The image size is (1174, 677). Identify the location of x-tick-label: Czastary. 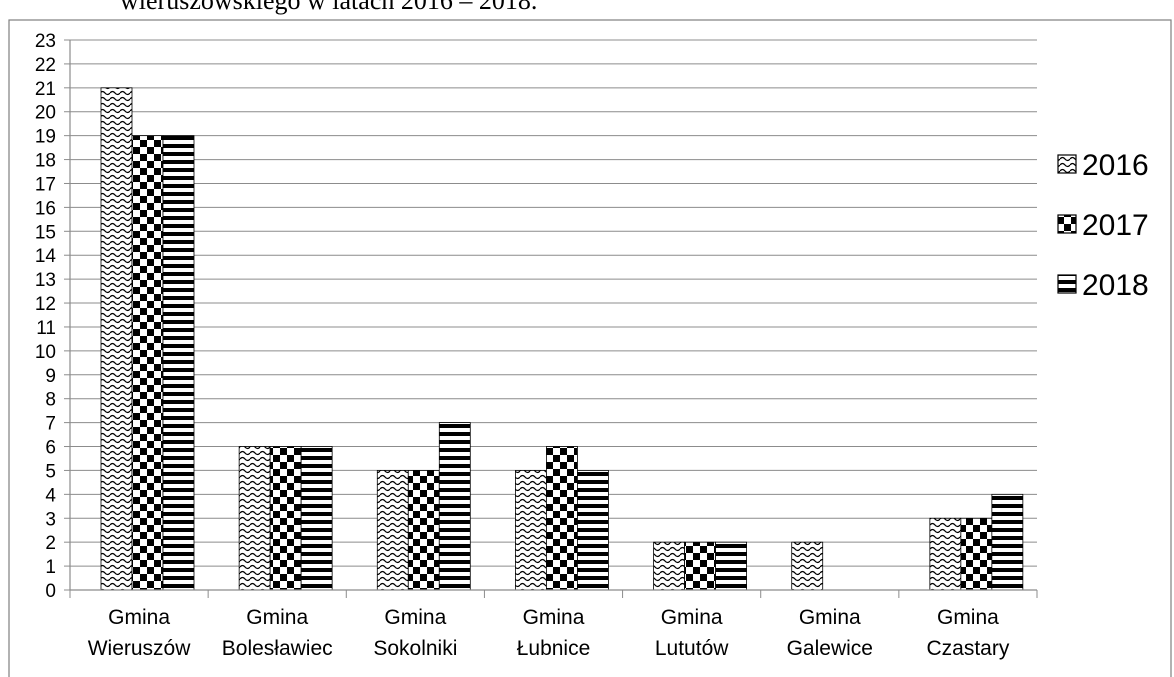
(967, 648).